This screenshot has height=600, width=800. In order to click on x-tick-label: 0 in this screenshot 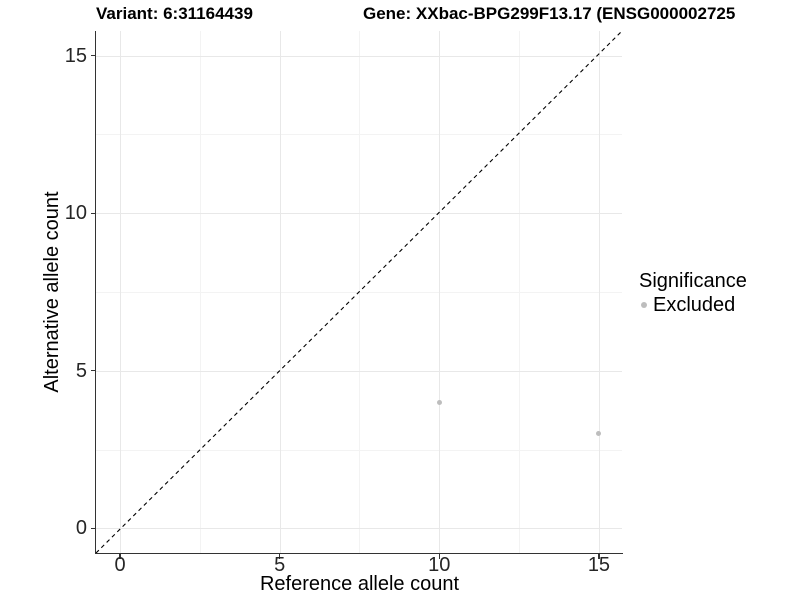, I will do `click(120, 565)`.